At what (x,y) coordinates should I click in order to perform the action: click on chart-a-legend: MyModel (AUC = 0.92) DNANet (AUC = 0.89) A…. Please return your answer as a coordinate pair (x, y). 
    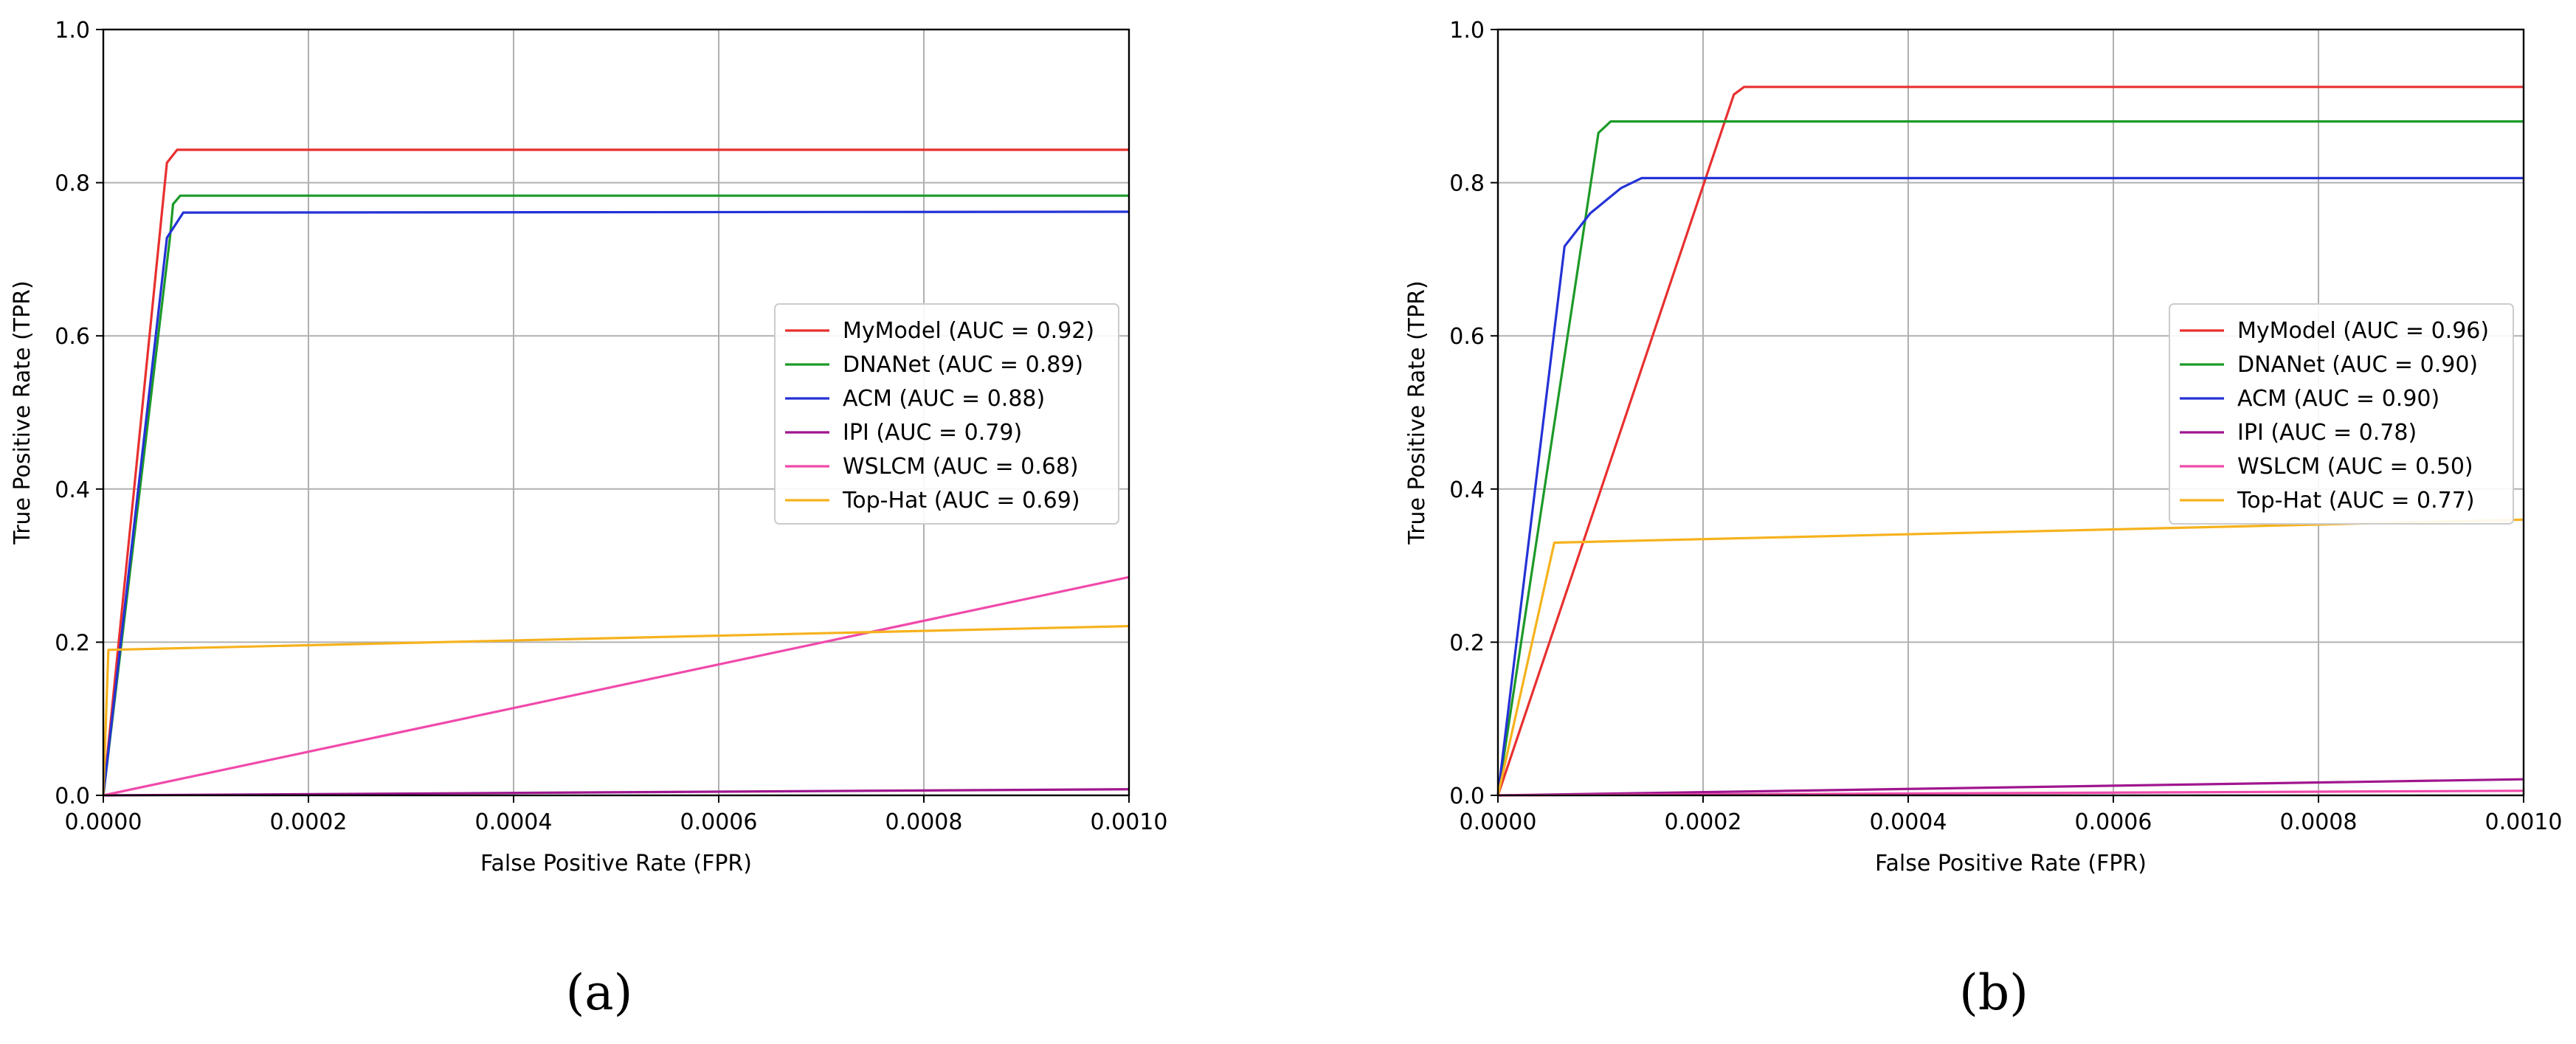
    Looking at the image, I should click on (947, 414).